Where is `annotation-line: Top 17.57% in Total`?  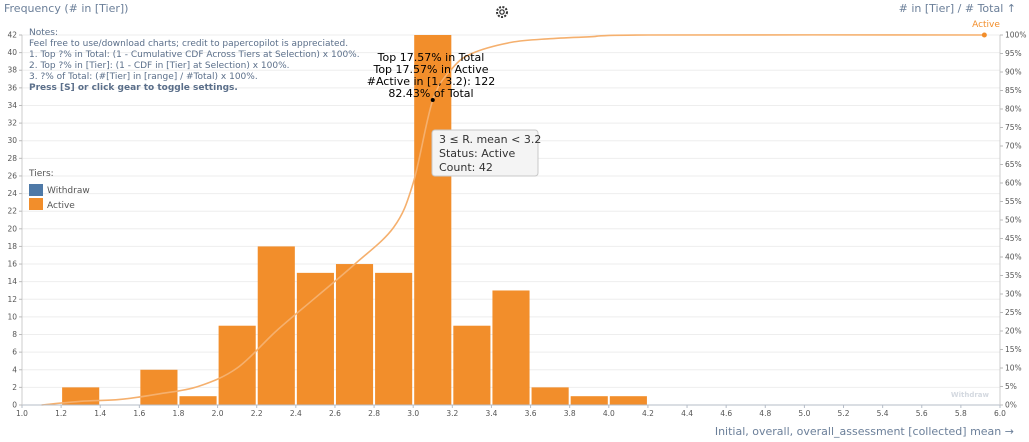 annotation-line: Top 17.57% in Total is located at coordinates (431, 57).